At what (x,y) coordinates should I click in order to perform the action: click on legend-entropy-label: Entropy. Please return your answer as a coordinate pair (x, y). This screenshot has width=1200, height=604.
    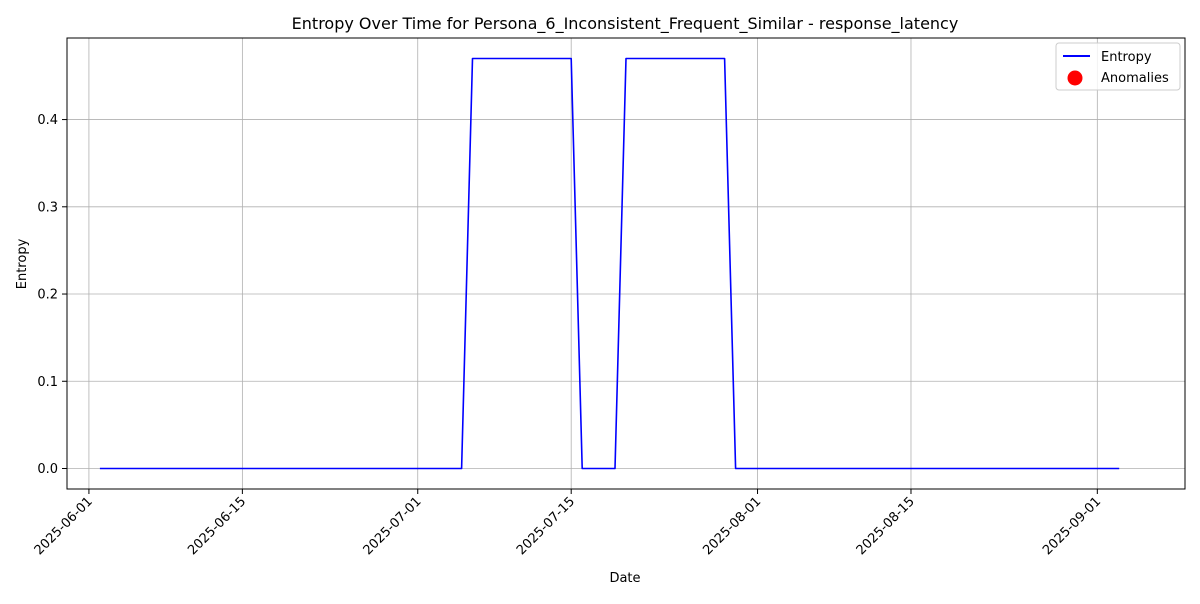
    Looking at the image, I should click on (1126, 57).